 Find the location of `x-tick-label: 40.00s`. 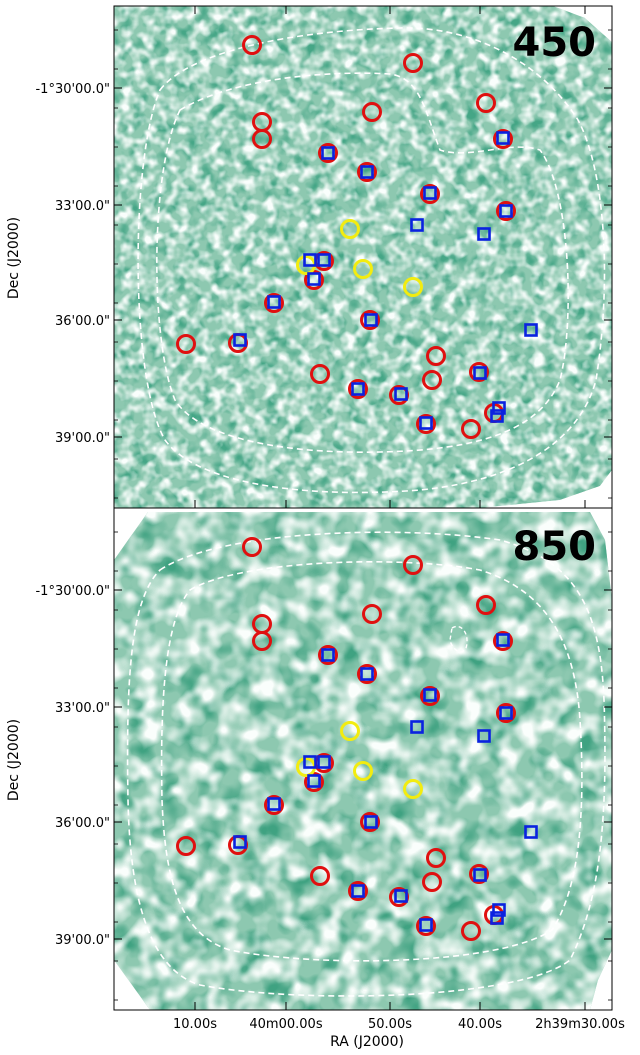

x-tick-label: 40.00s is located at coordinates (480, 1024).